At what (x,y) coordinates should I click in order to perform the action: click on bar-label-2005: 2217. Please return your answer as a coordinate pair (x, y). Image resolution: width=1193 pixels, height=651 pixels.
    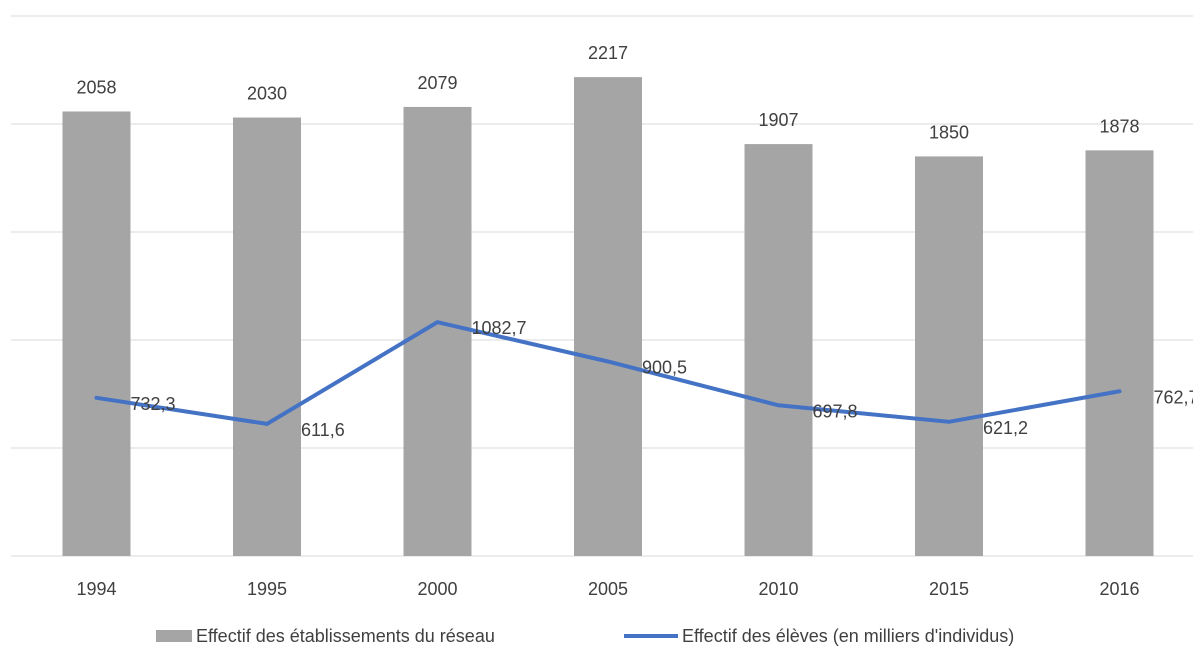
    Looking at the image, I should click on (608, 53).